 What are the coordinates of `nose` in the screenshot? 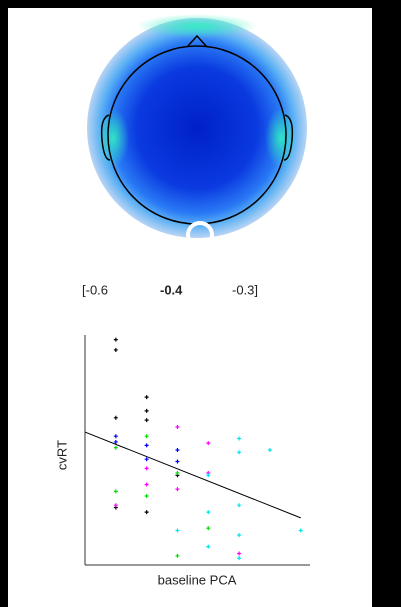 It's located at (197, 41).